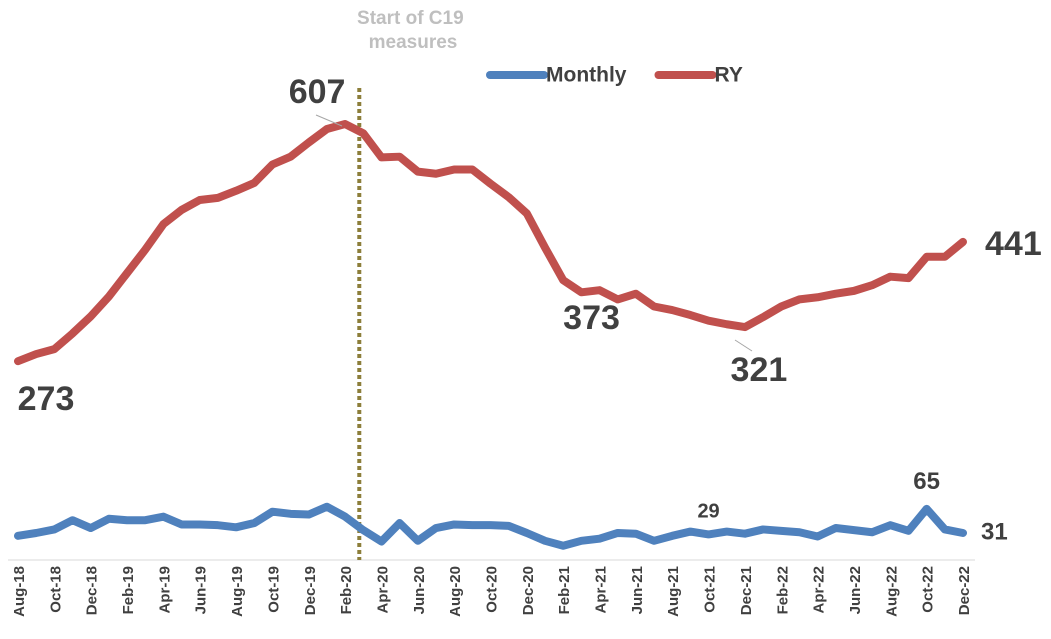  Describe the element at coordinates (564, 590) in the screenshot. I see `x-tick-label: Feb-21` at that location.